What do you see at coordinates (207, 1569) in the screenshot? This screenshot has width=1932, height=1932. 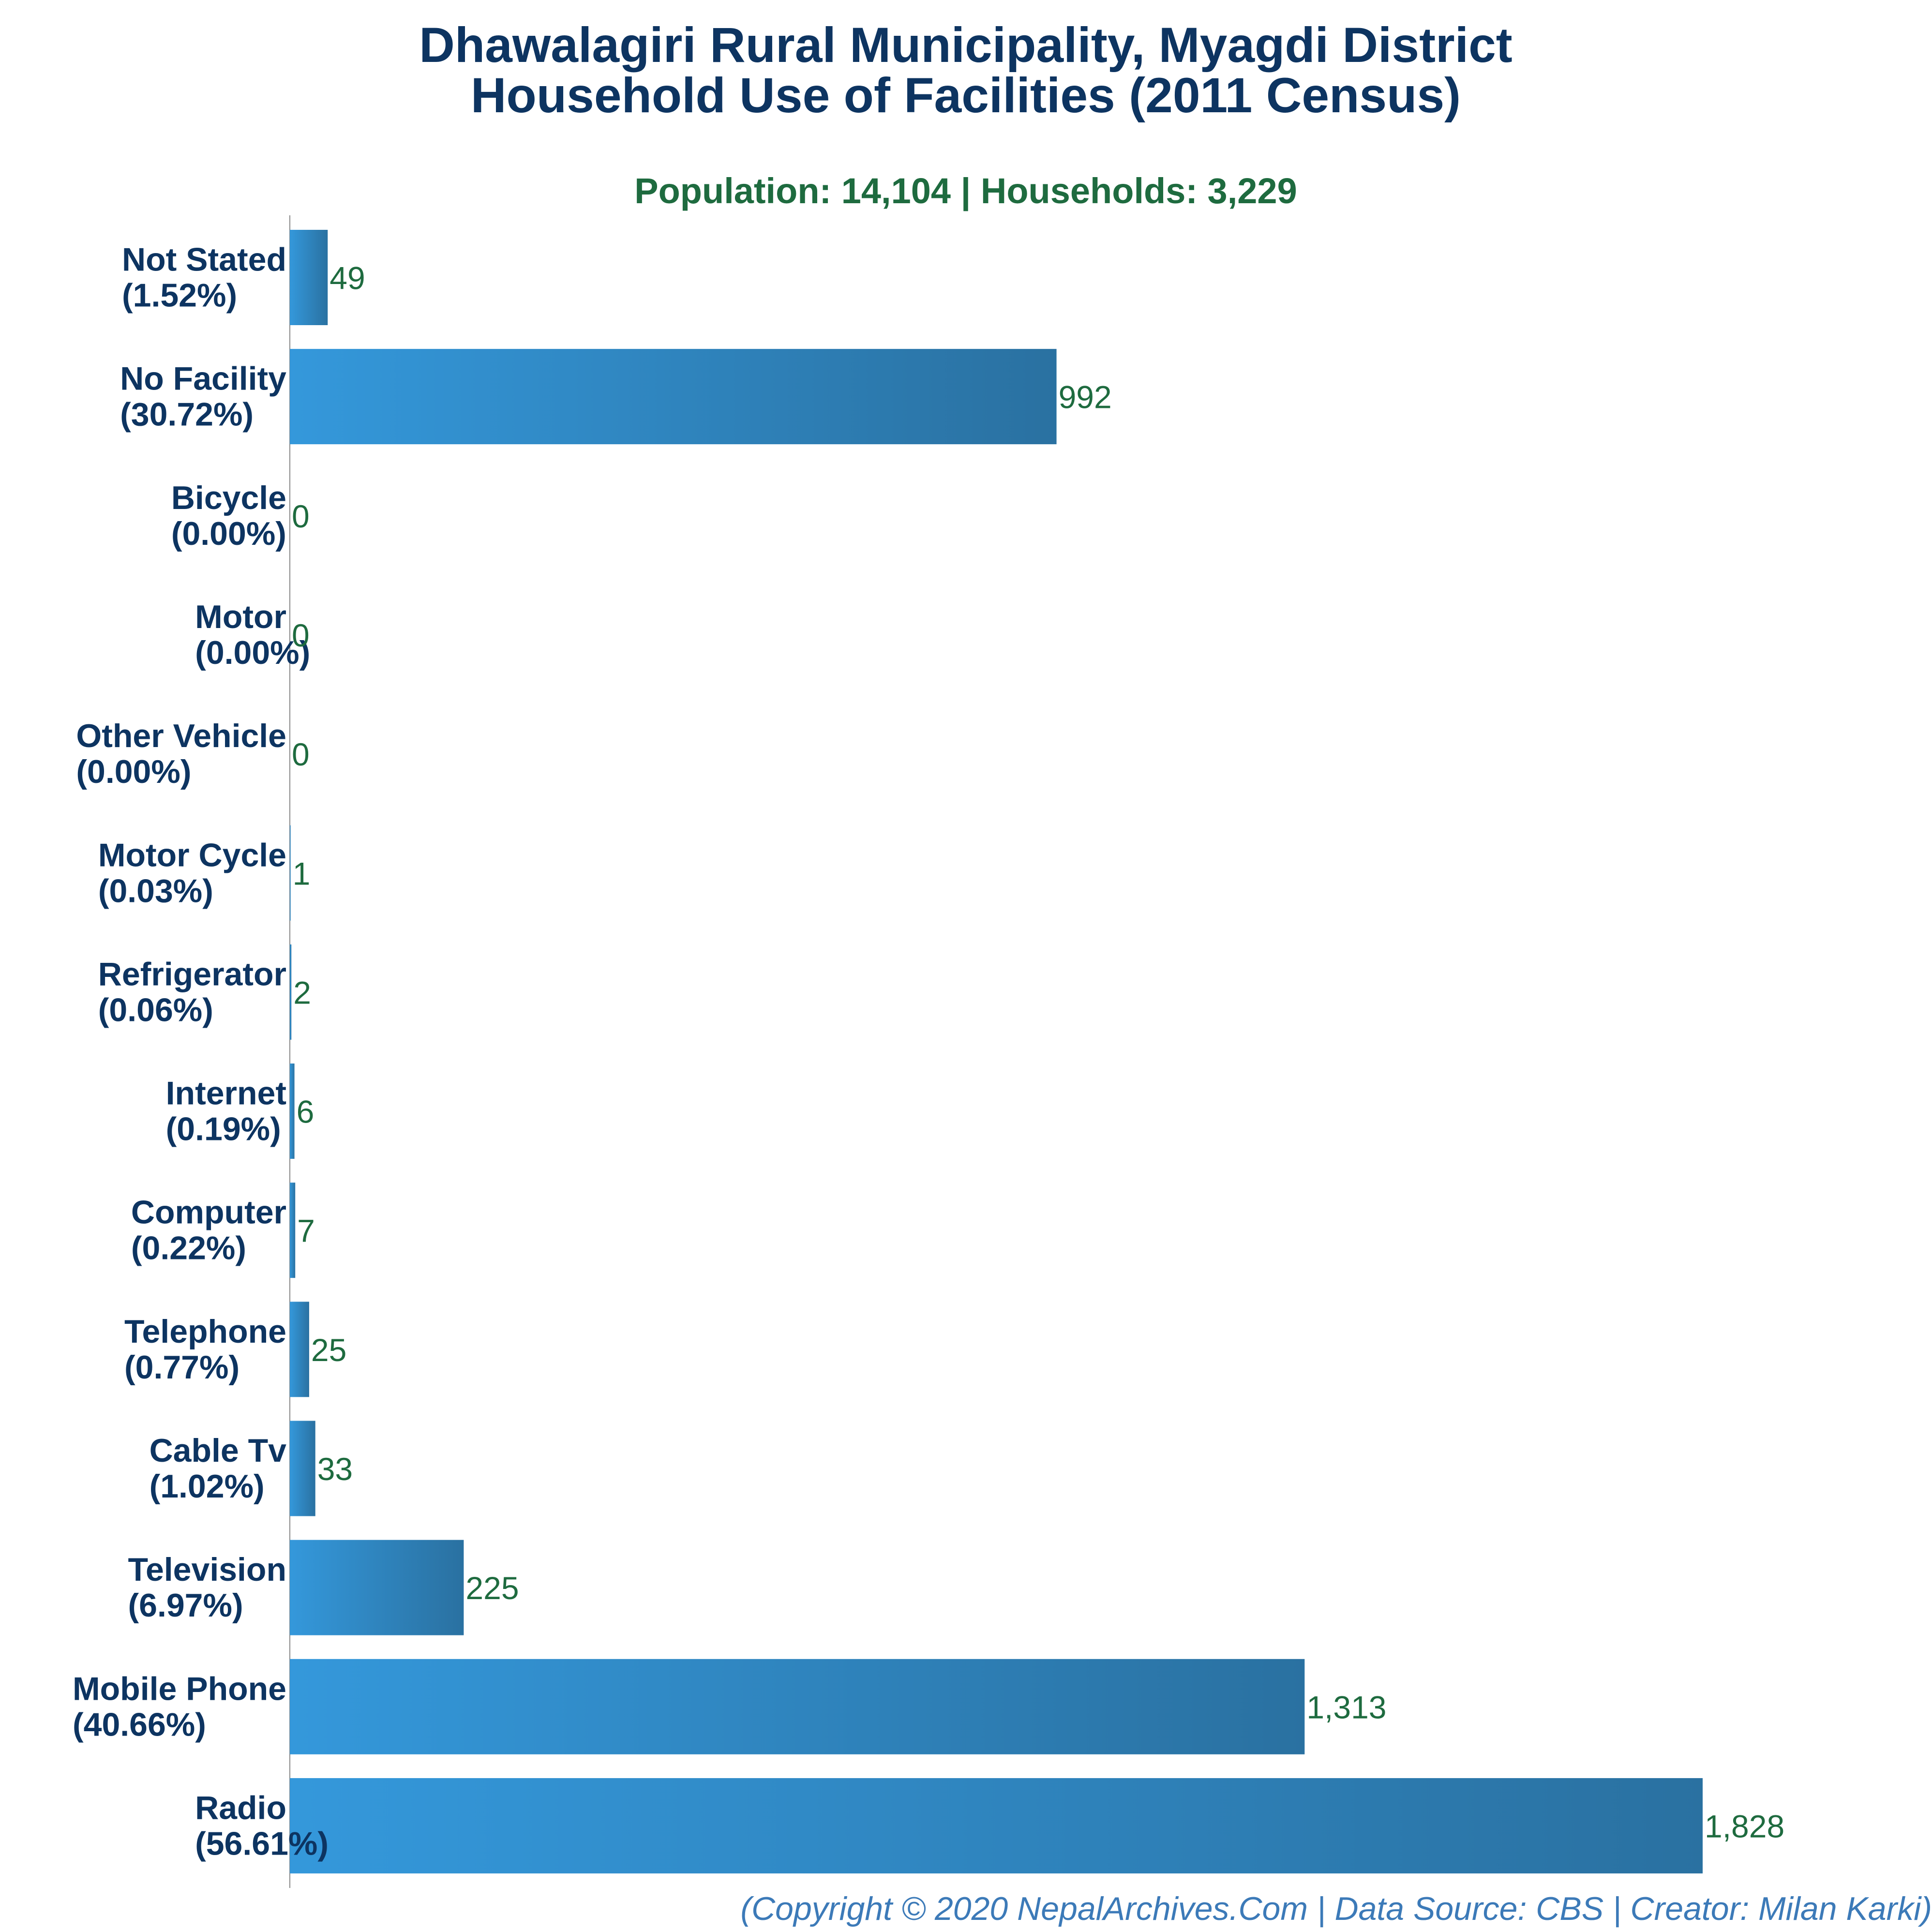 I see `category-label-television: Television` at bounding box center [207, 1569].